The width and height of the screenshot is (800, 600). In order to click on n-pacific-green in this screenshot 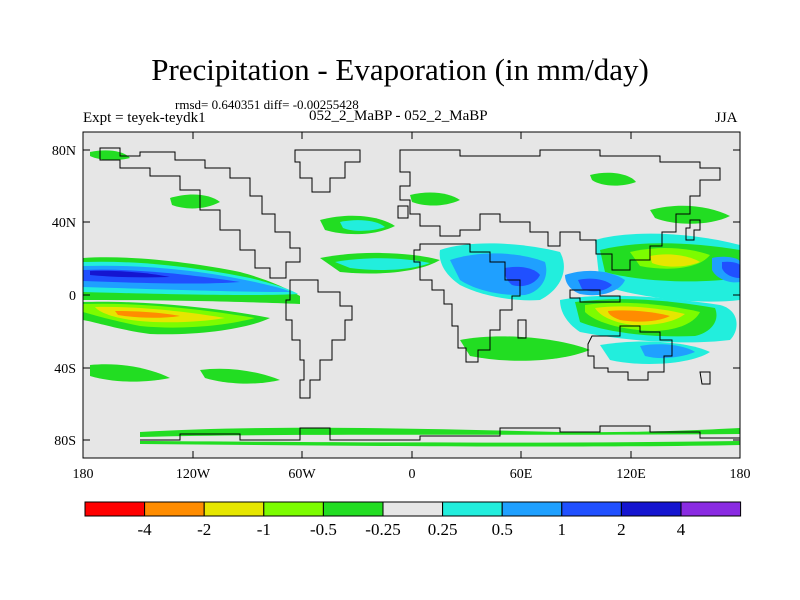, I will do `click(195, 201)`.